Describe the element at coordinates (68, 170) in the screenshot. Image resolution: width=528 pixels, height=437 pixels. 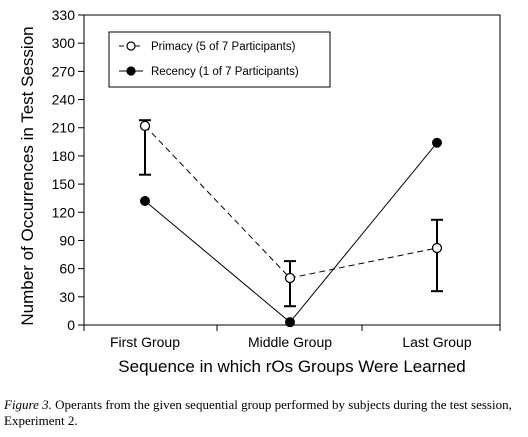
I see `y-axis-ticks: 0 30 60 90 120 150 180 210 240 270 300 330` at that location.